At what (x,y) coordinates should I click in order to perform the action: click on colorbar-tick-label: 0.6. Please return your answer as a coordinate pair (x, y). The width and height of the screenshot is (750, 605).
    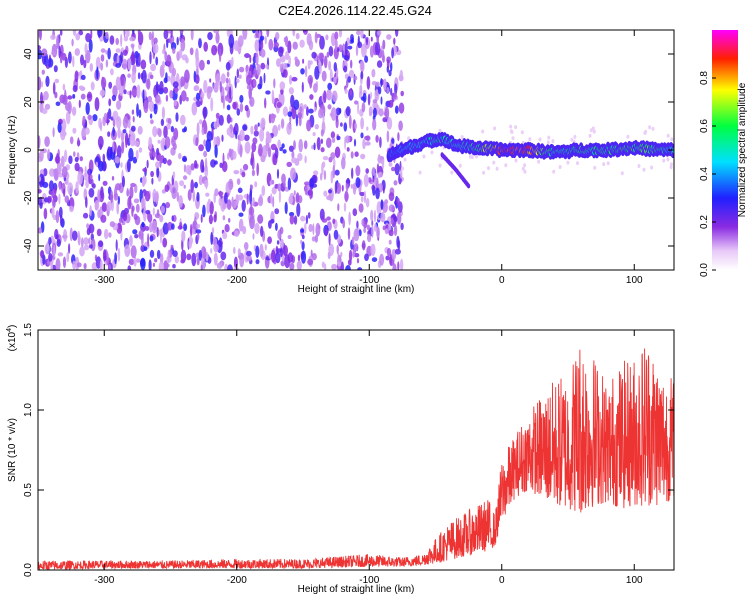
    Looking at the image, I should click on (704, 126).